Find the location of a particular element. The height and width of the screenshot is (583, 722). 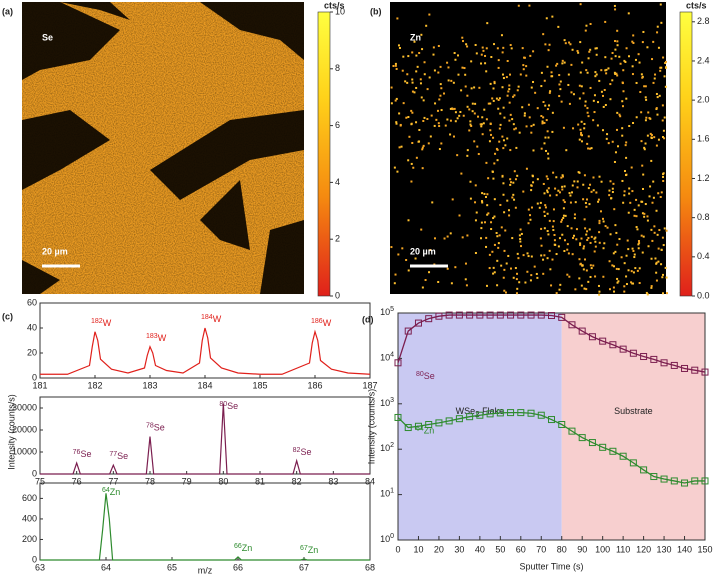

x-tick-label: 185 is located at coordinates (259, 385).